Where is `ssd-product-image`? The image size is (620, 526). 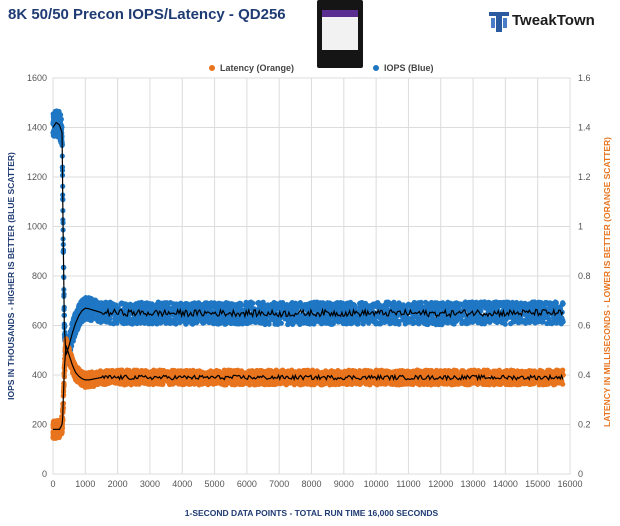 ssd-product-image is located at coordinates (340, 34).